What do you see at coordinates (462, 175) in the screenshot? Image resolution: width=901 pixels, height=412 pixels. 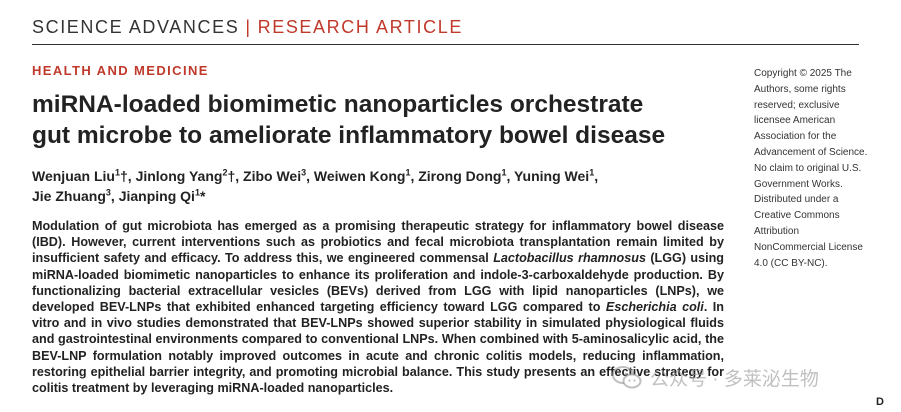 I see `author: Zirong Dong1` at bounding box center [462, 175].